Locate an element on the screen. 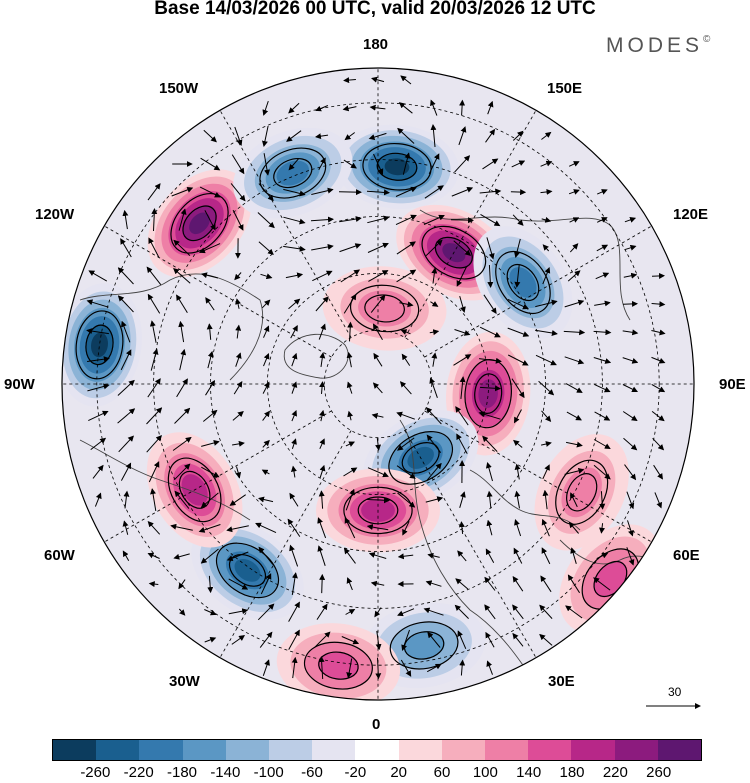 The image size is (750, 783). lon-label-180: 180 is located at coordinates (376, 44).